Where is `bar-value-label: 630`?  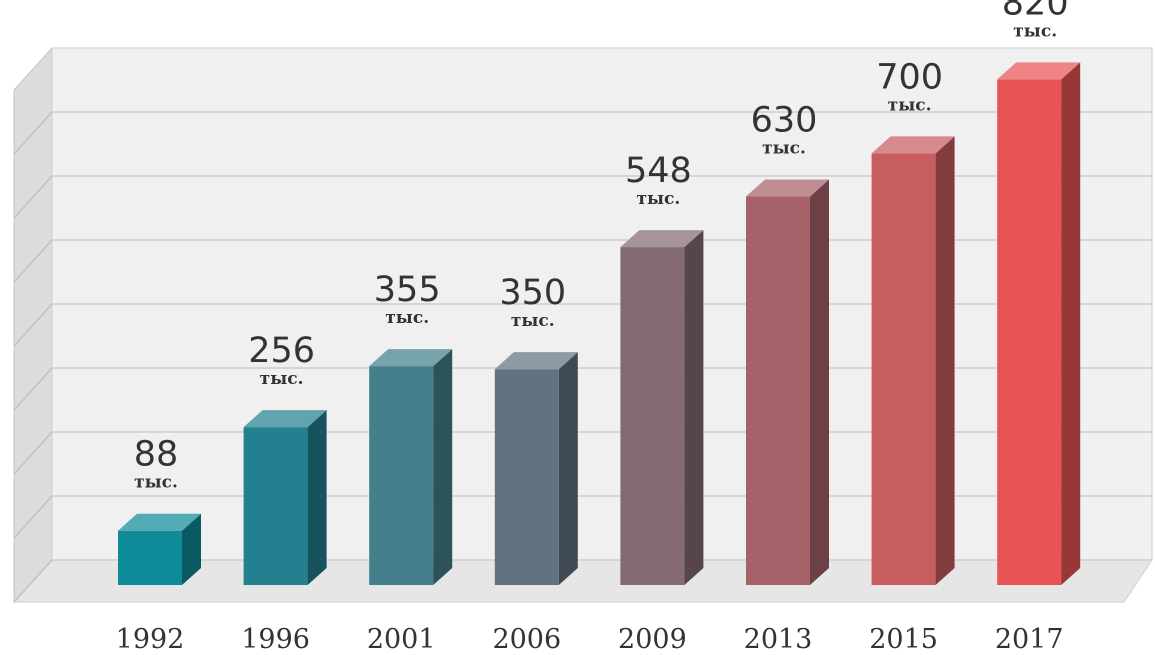
bar-value-label: 630 is located at coordinates (784, 121).